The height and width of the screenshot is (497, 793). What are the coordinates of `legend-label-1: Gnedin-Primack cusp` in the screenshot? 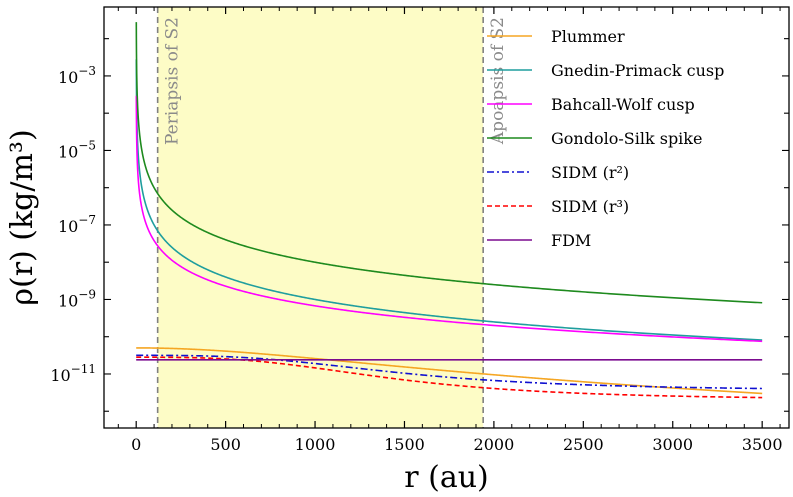 It's located at (637, 70).